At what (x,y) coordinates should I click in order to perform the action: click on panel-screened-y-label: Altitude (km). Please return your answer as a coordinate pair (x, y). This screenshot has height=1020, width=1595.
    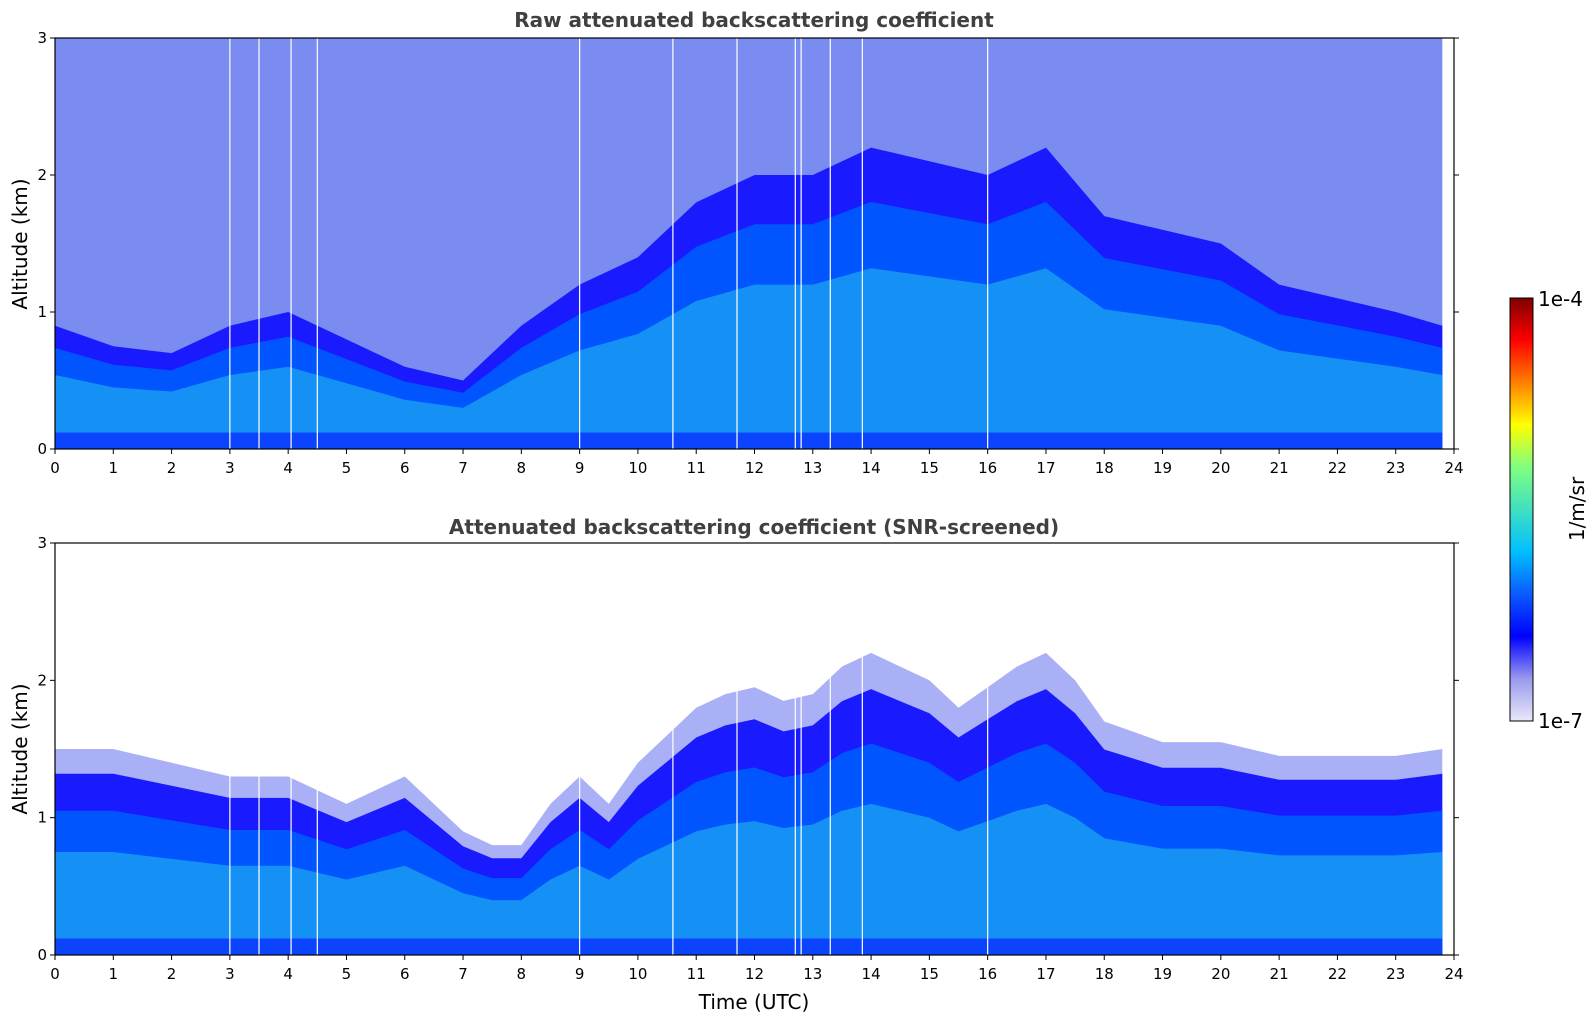
    Looking at the image, I should click on (20, 748).